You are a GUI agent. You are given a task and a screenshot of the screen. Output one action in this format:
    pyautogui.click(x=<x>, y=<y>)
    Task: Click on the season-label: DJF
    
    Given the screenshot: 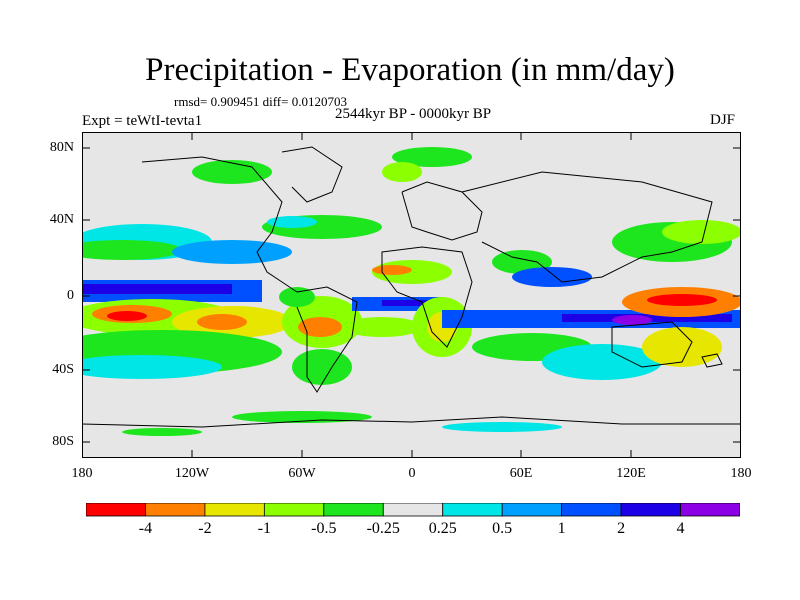 What is the action you would take?
    pyautogui.click(x=723, y=120)
    